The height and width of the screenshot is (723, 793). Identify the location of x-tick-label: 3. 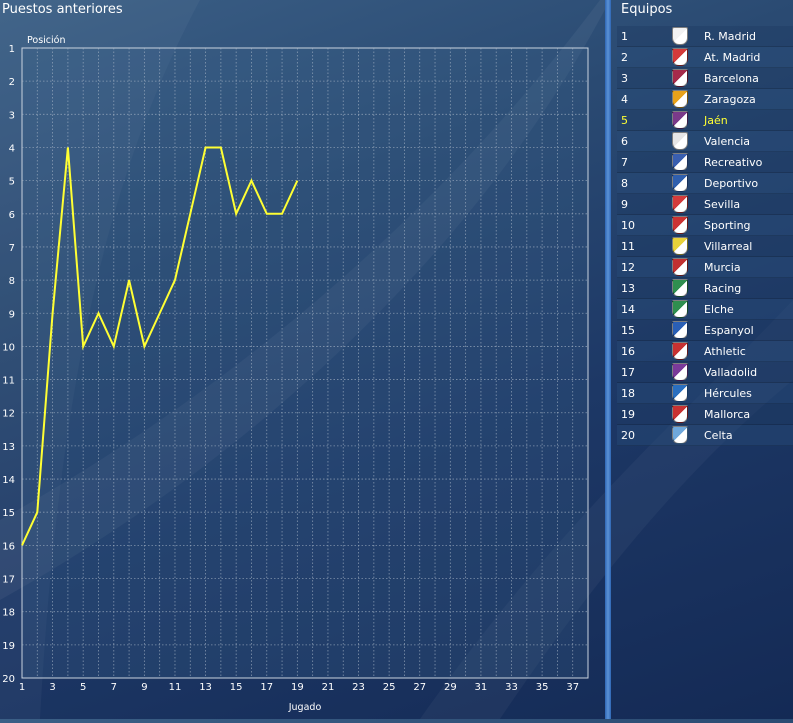
(52, 687).